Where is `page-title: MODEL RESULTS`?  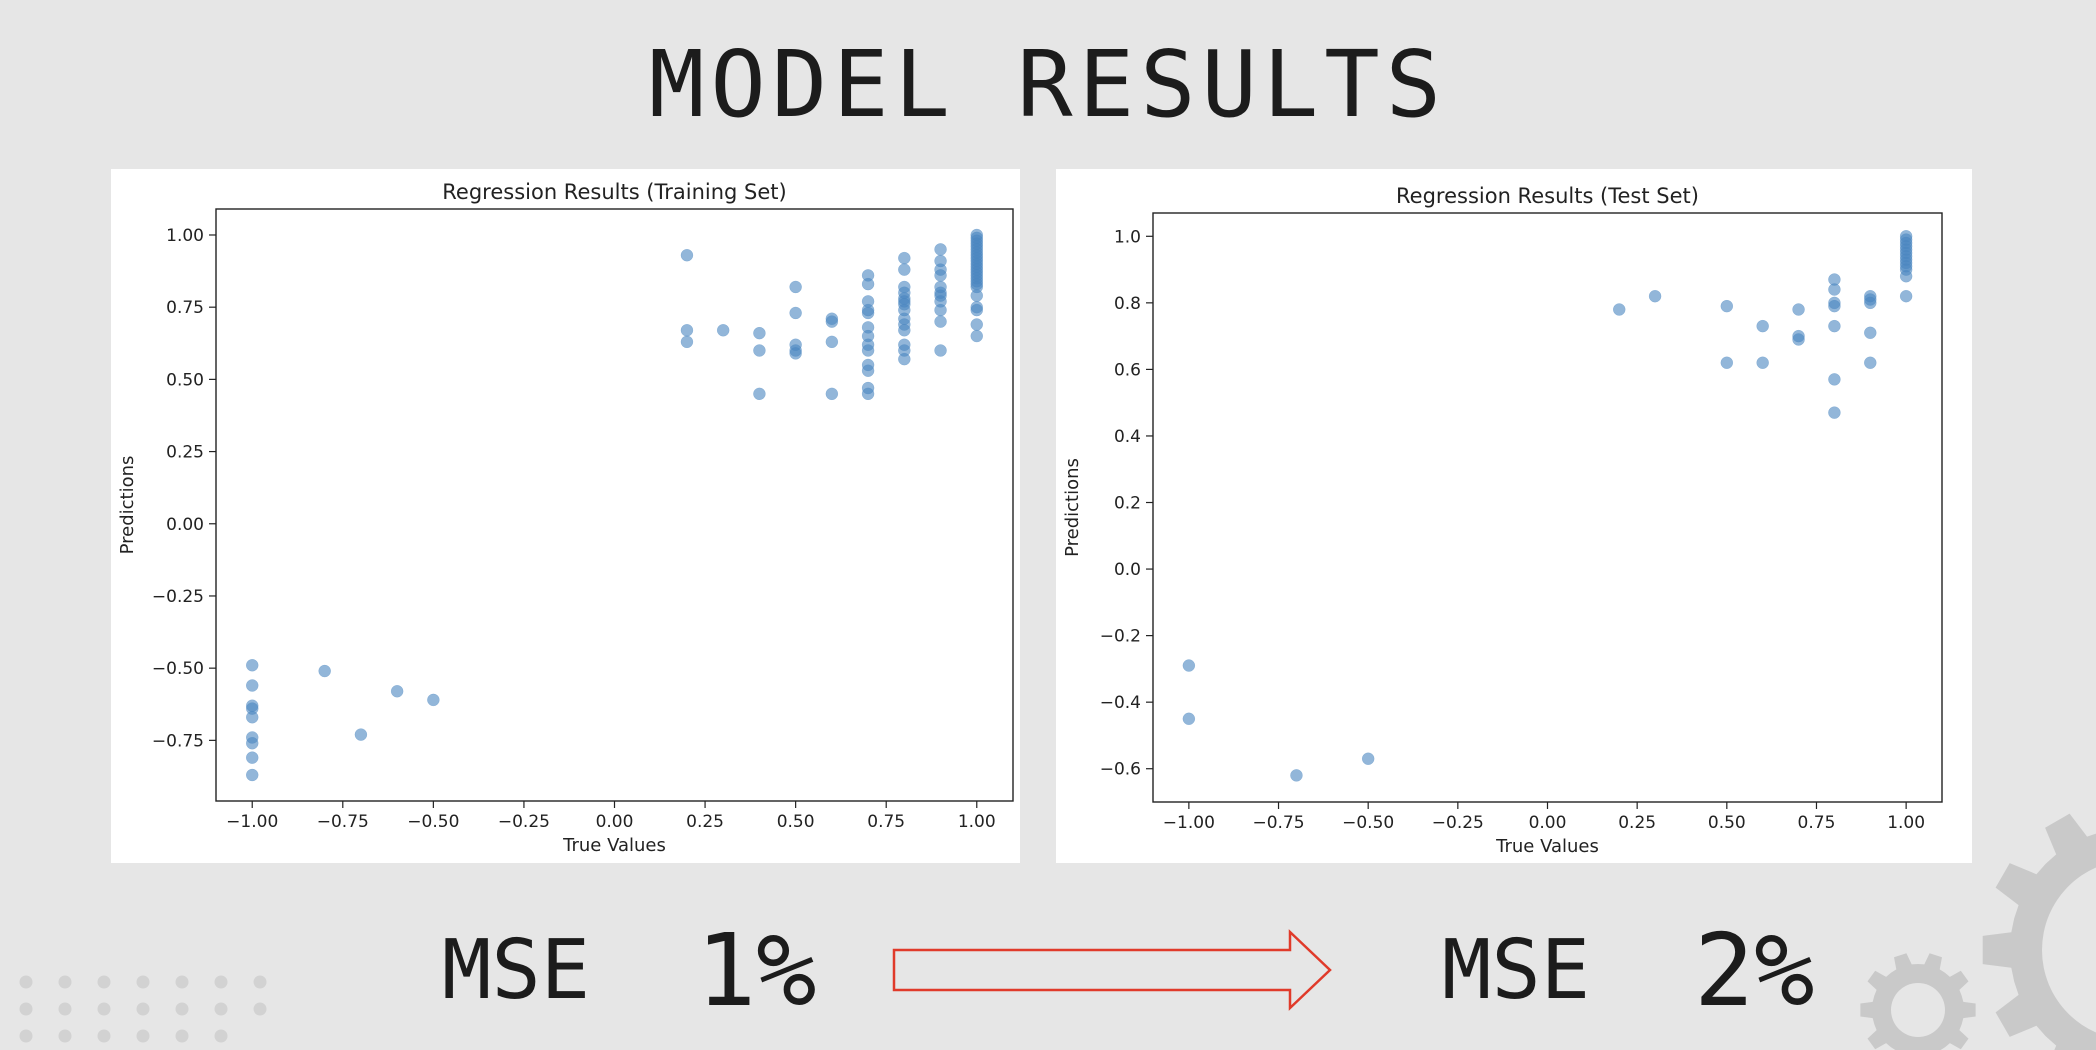 page-title: MODEL RESULTS is located at coordinates (1048, 84).